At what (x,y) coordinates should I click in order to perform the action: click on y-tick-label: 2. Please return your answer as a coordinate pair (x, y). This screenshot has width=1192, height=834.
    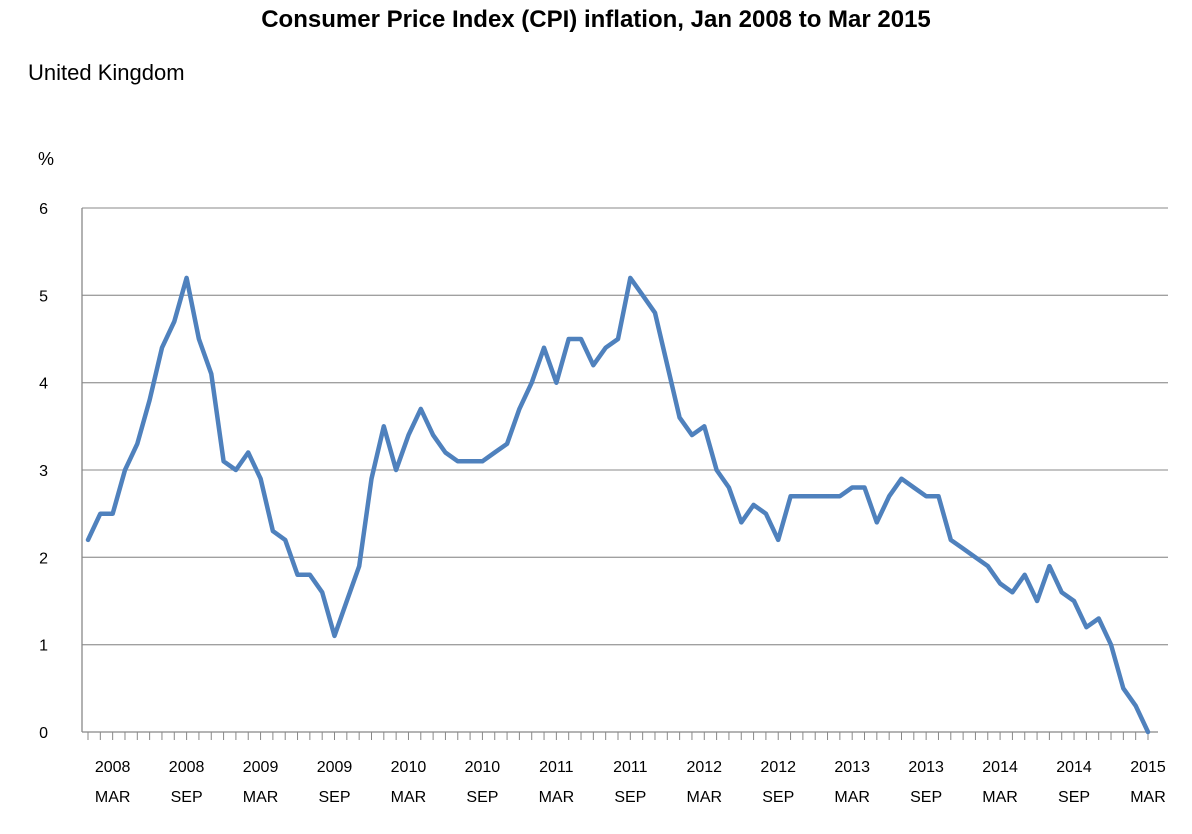
    Looking at the image, I should click on (43, 558).